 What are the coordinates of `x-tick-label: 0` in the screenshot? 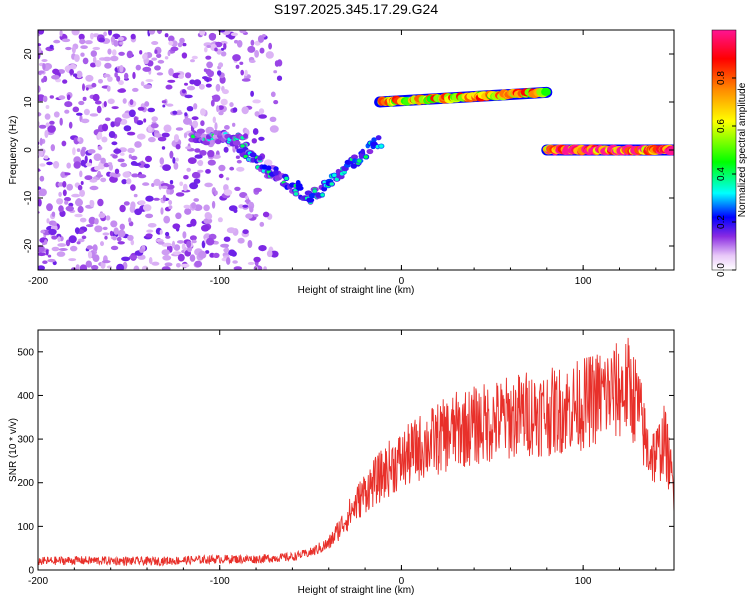 It's located at (402, 281).